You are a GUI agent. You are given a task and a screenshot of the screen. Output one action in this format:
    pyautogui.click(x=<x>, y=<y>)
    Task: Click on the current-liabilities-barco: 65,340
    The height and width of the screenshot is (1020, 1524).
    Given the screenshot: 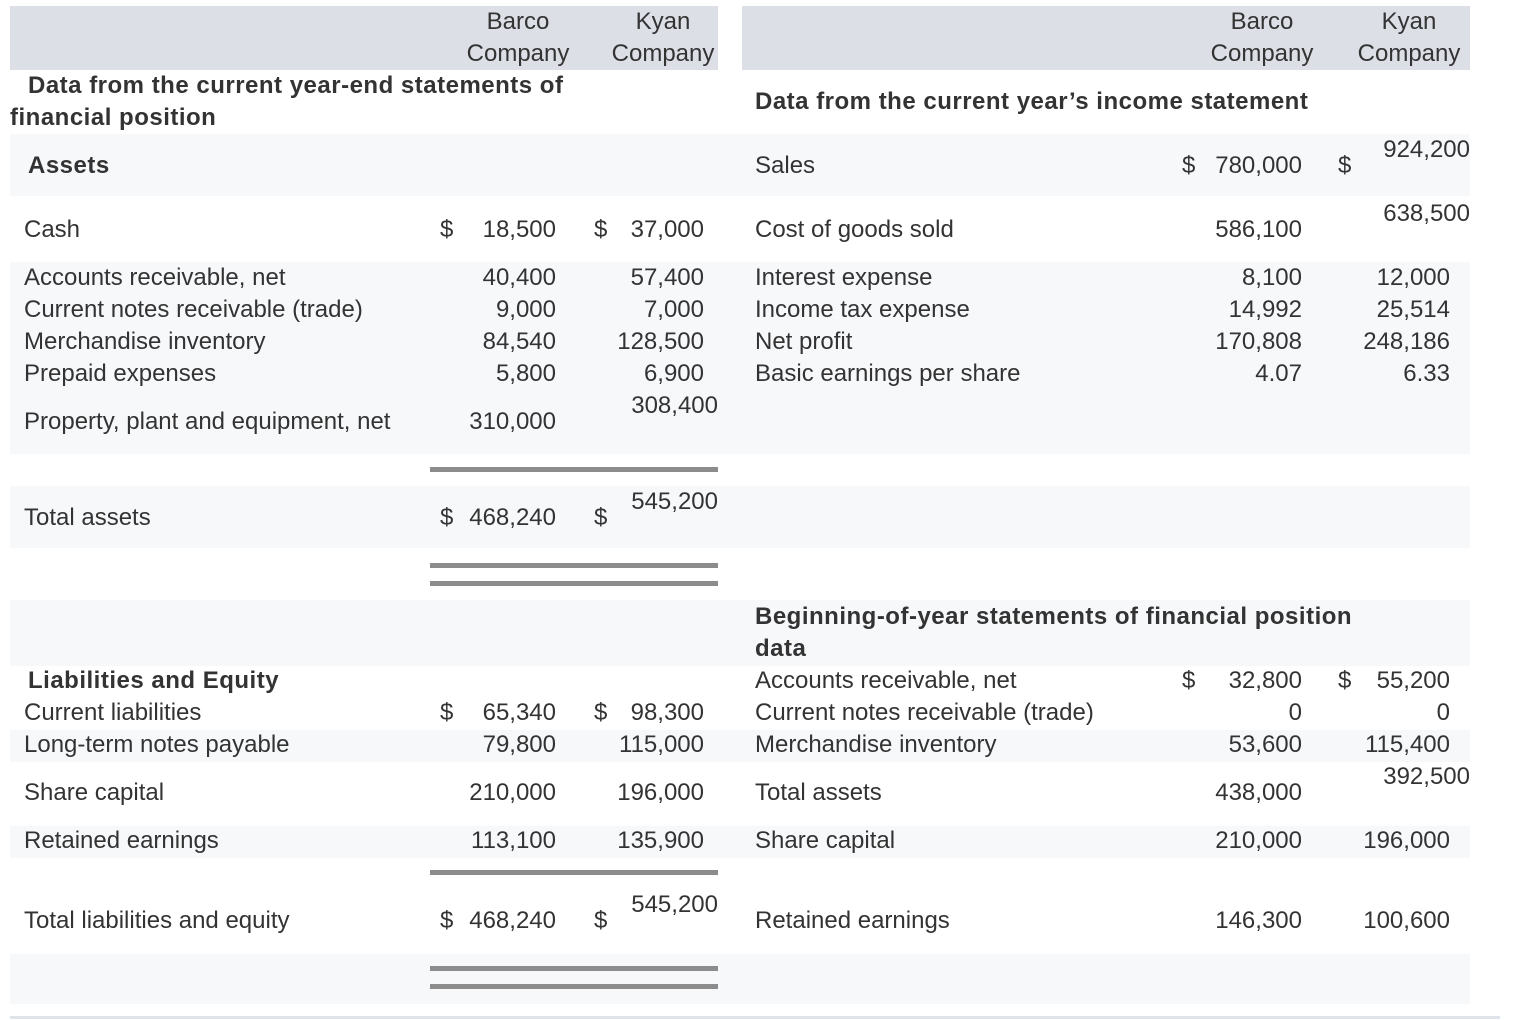 What is the action you would take?
    pyautogui.click(x=519, y=712)
    